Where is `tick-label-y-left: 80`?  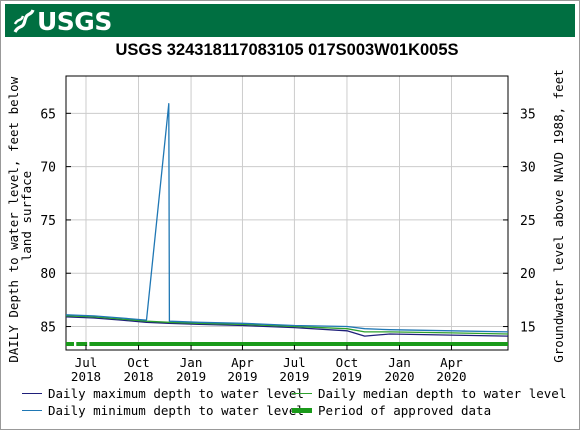 tick-label-y-left: 80 is located at coordinates (48, 274).